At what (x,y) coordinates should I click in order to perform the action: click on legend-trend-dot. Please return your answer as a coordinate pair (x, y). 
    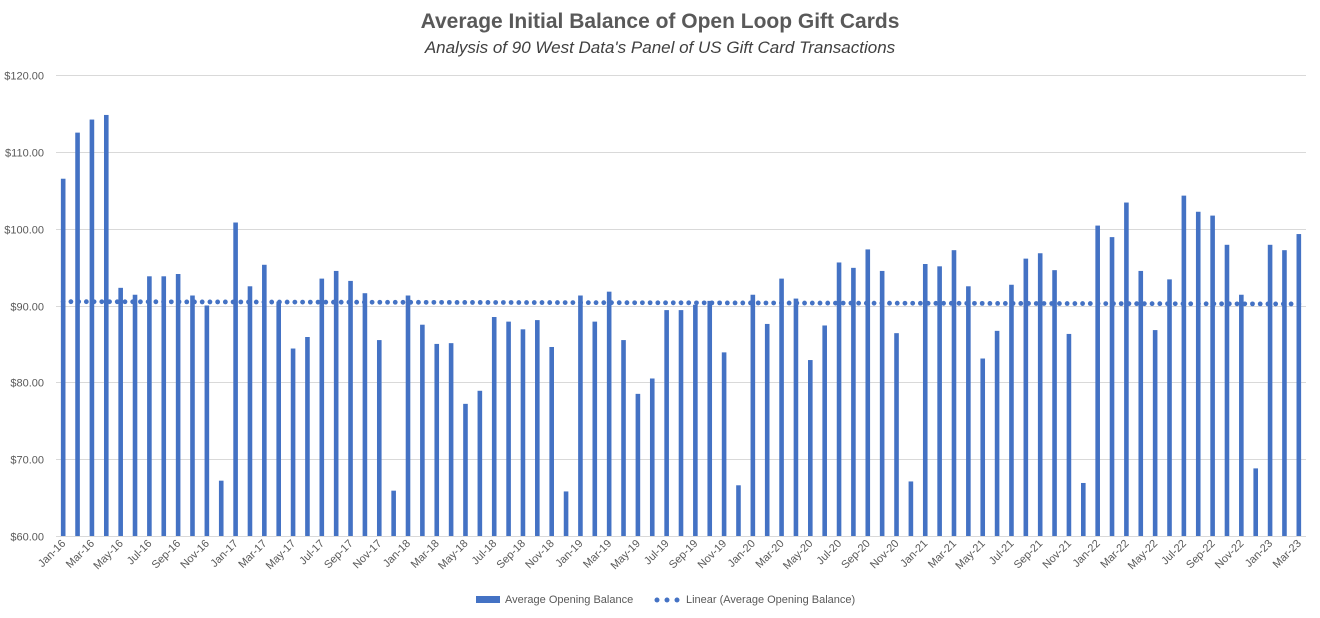
    Looking at the image, I should click on (667, 600).